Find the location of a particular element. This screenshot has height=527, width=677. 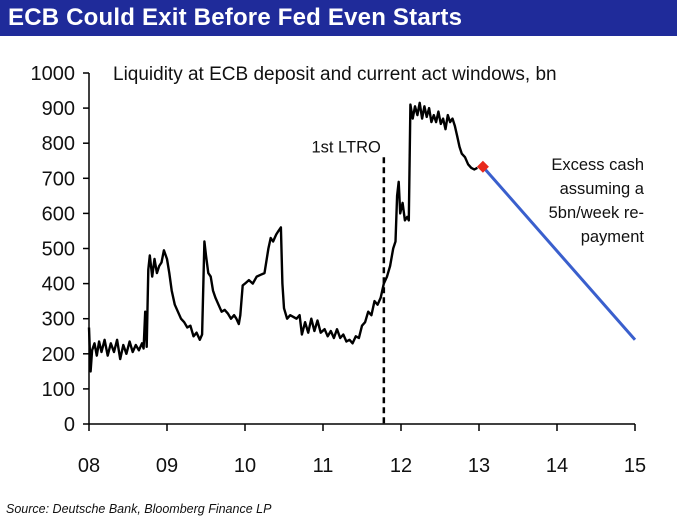

y-tick-label: 100 is located at coordinates (58, 390).